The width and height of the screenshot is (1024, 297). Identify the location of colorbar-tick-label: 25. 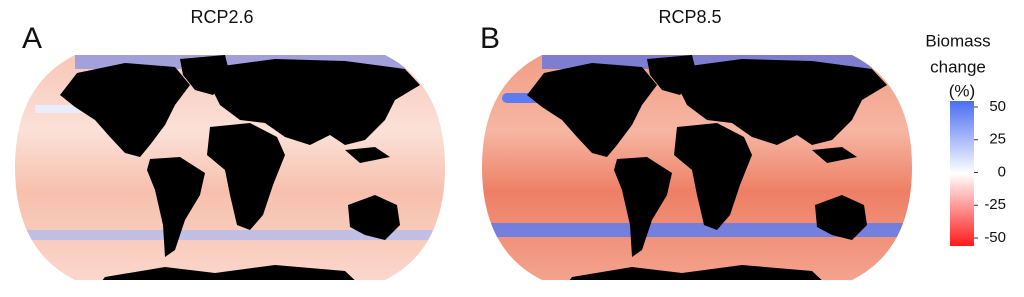
(997, 139).